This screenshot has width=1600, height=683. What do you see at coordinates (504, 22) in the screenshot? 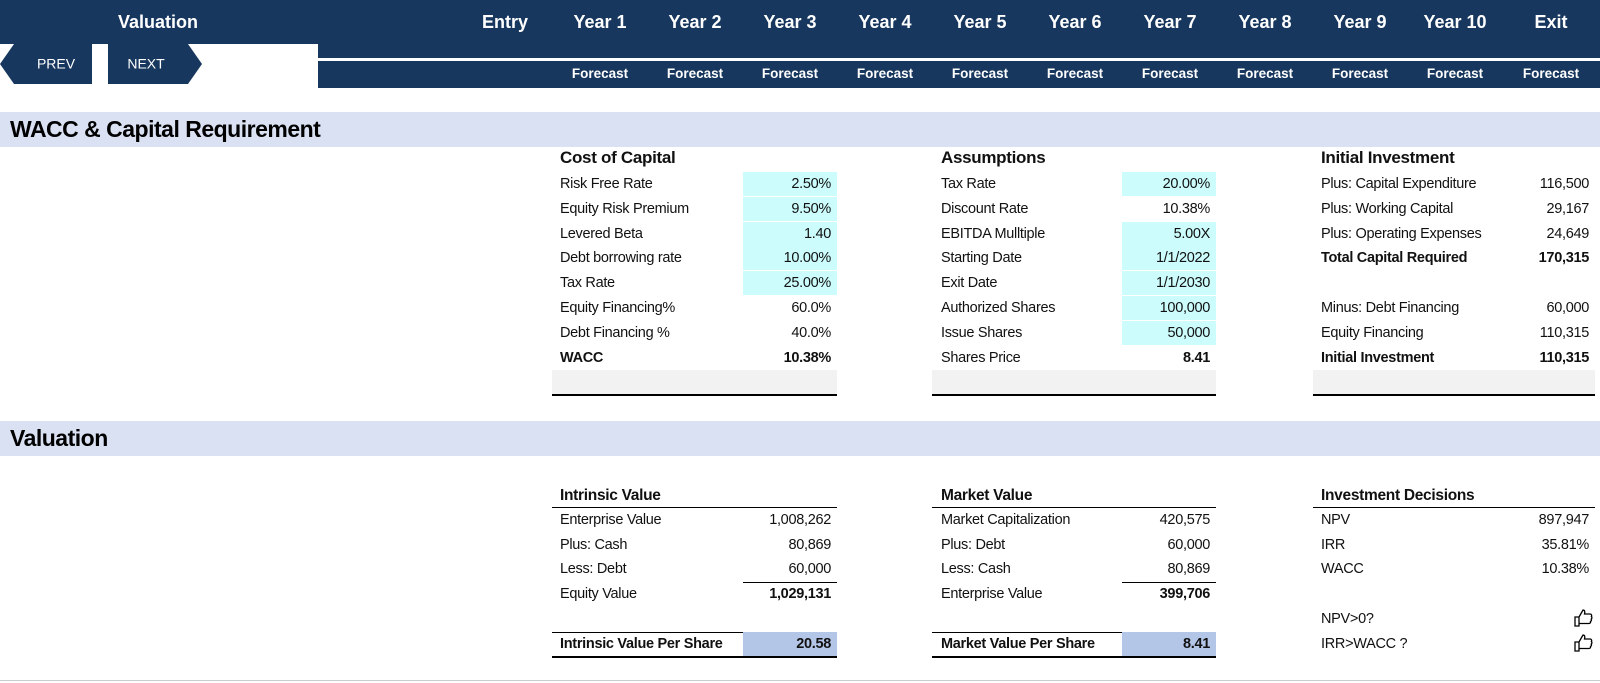
I see `column-header: Entry` at bounding box center [504, 22].